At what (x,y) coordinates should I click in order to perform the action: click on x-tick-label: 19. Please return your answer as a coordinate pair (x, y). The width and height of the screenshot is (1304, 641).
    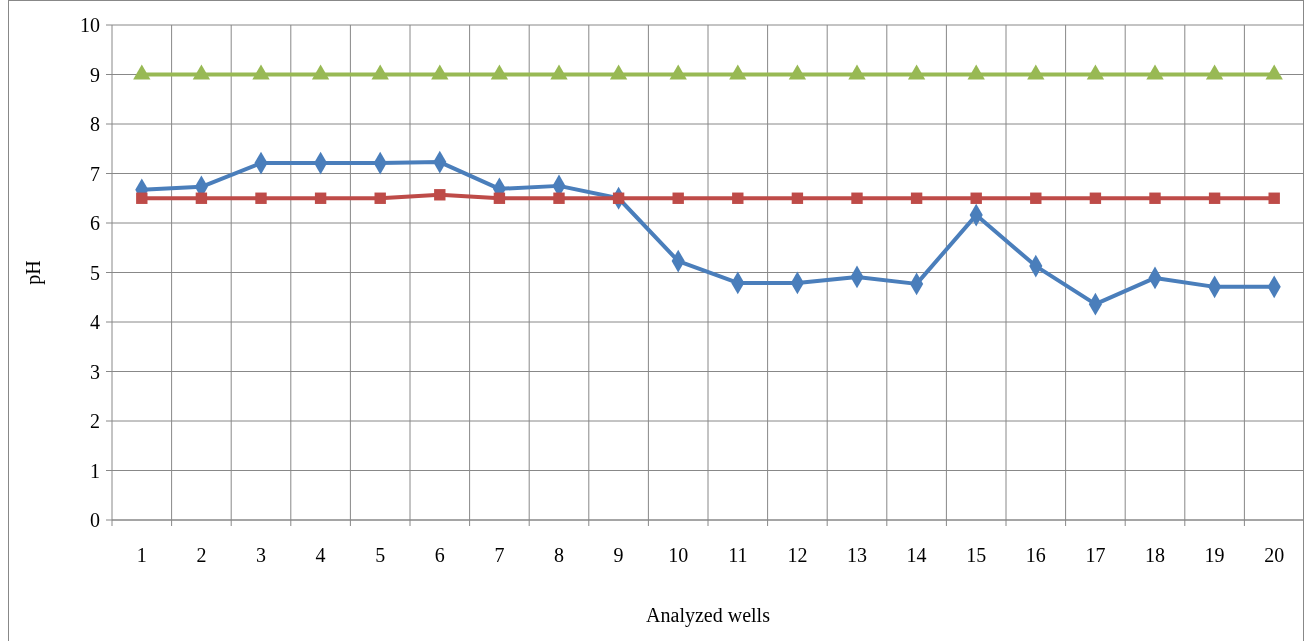
    Looking at the image, I should click on (1214, 555).